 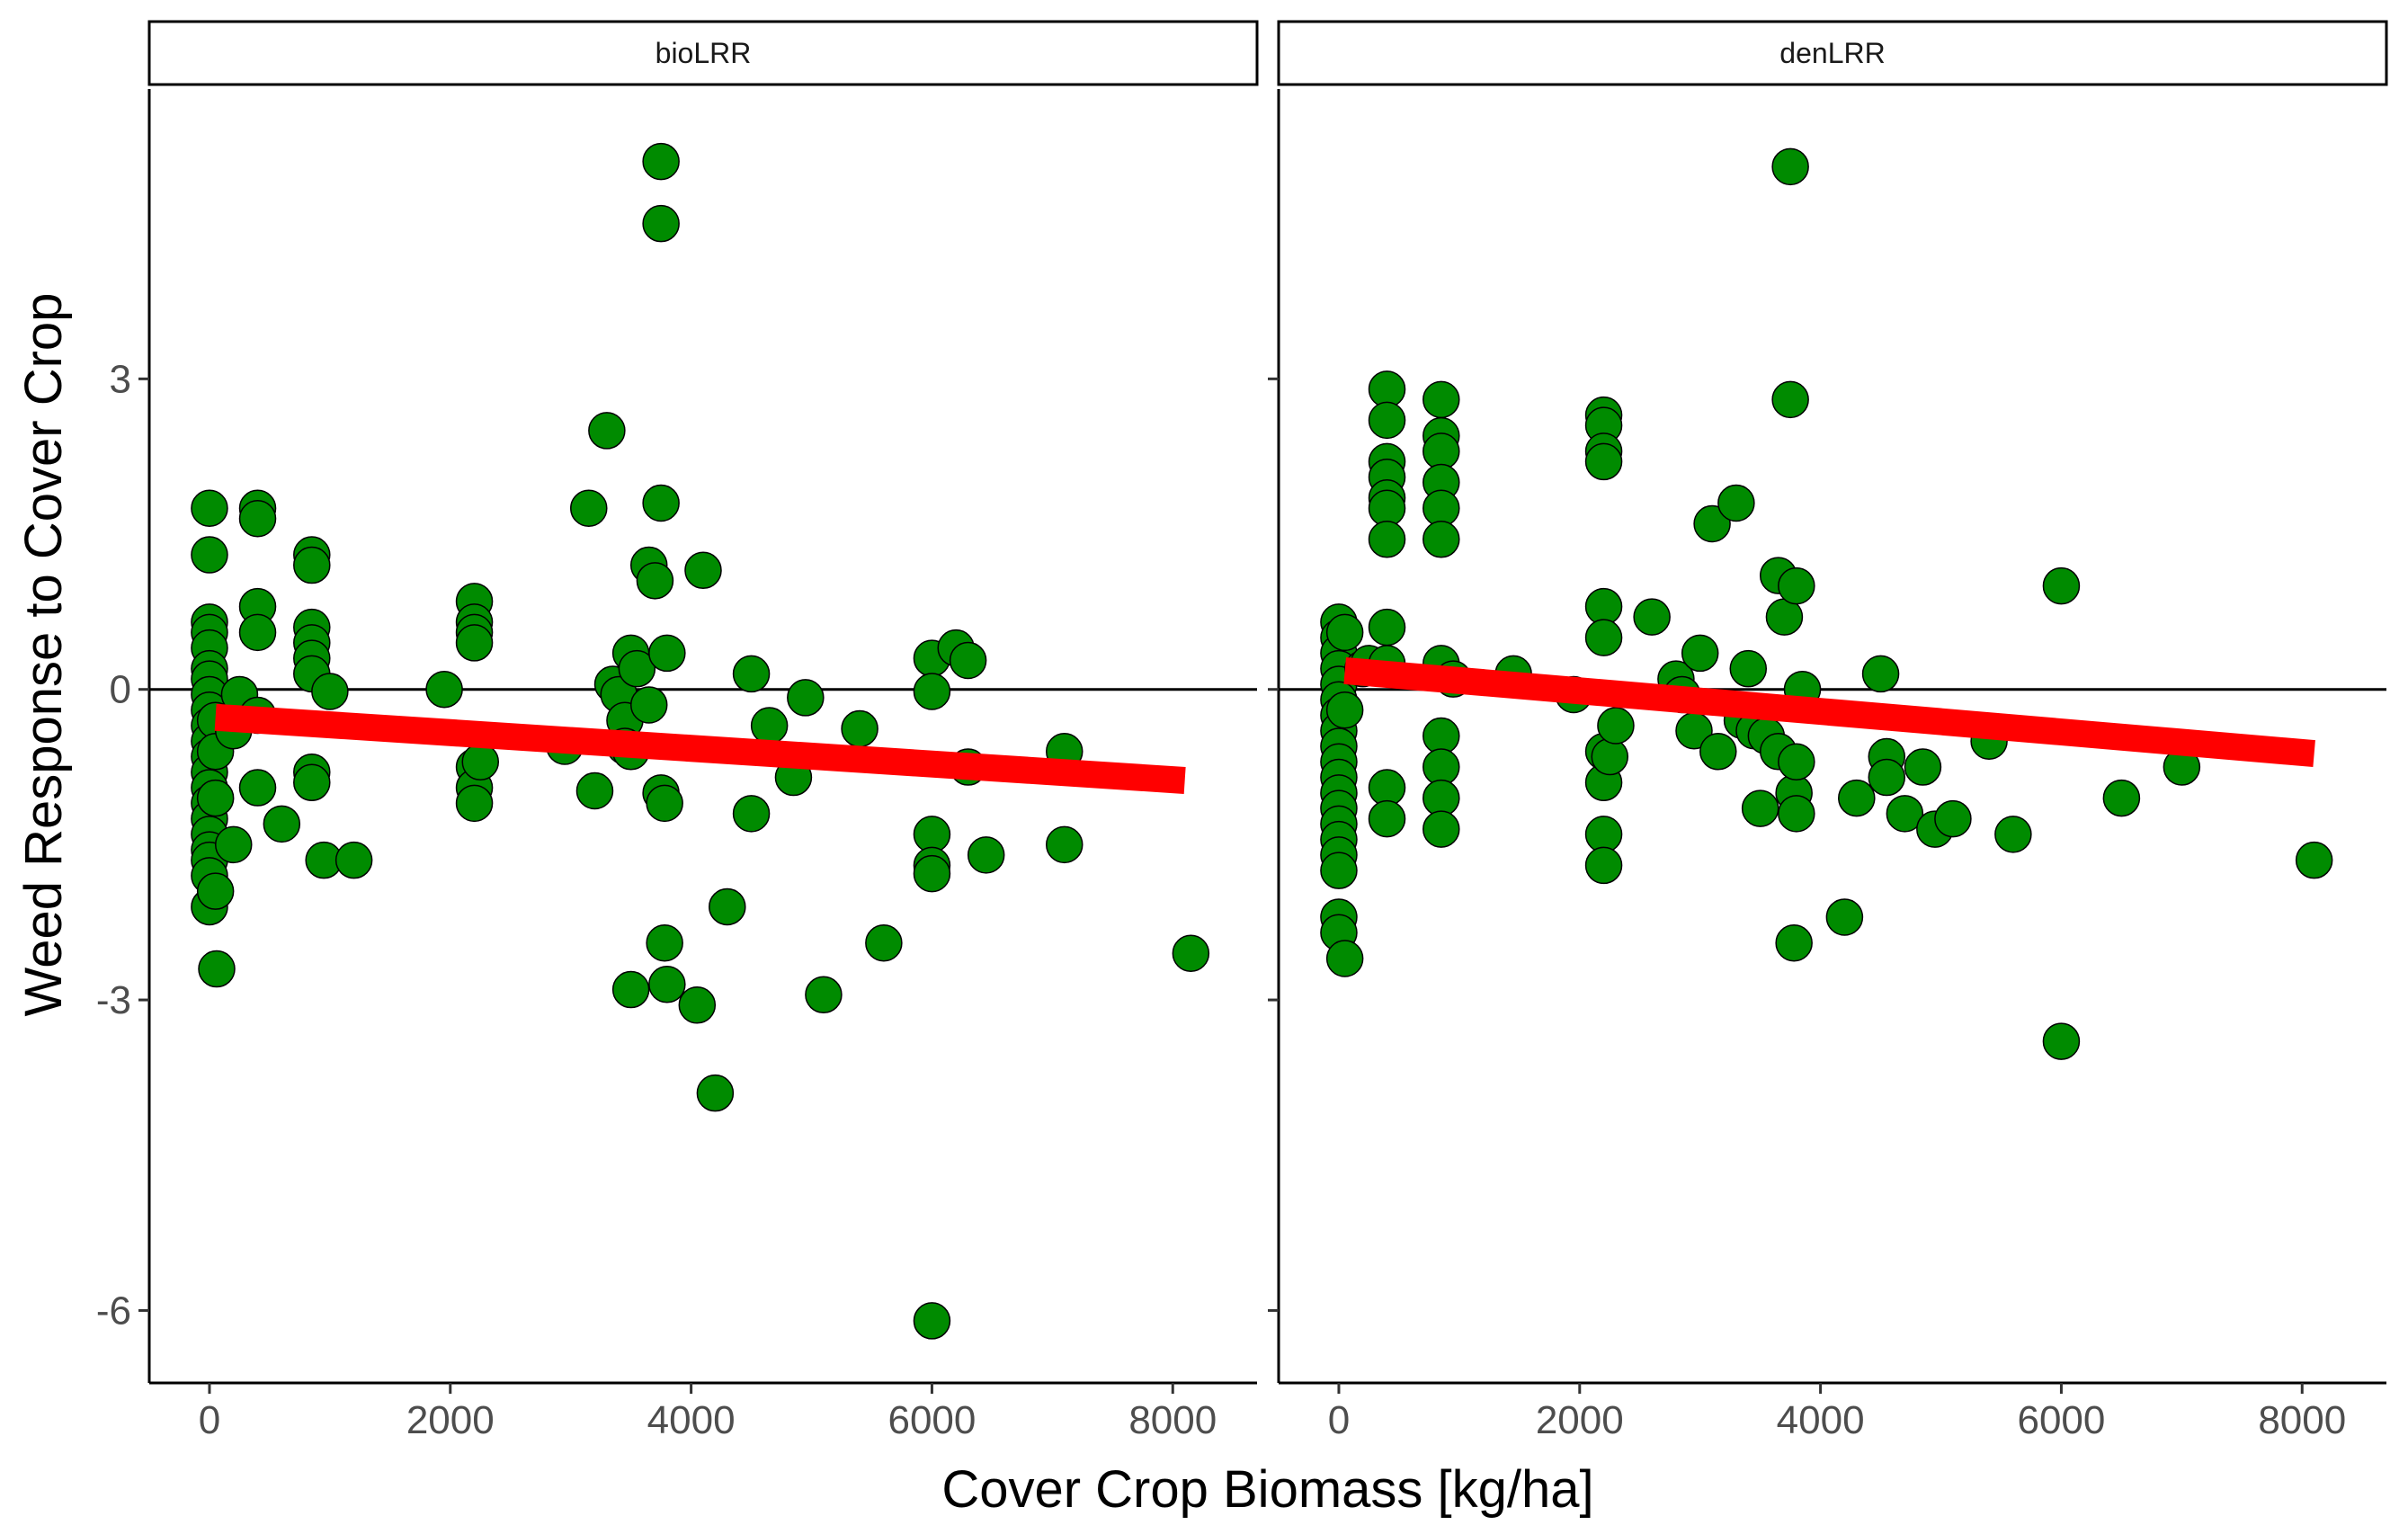 I want to click on y-axis: -6 -3 0 3, so click(x=113, y=845).